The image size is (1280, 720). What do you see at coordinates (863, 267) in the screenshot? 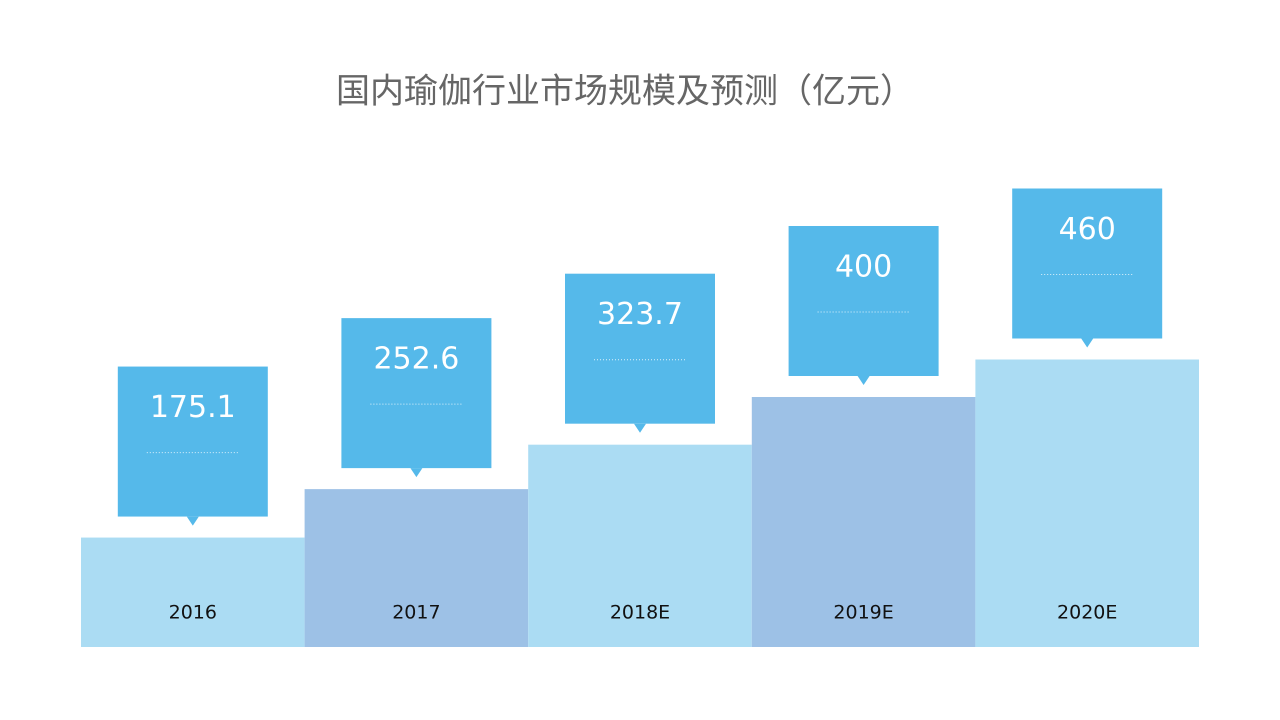
I see `value-label: 400` at bounding box center [863, 267].